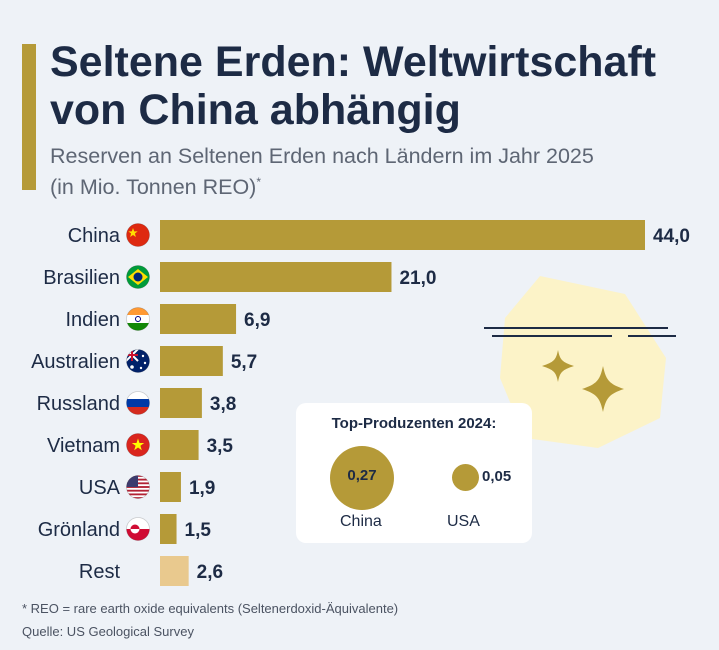 The image size is (719, 650). I want to click on category-label-brasilien: Brasilien, so click(81, 278).